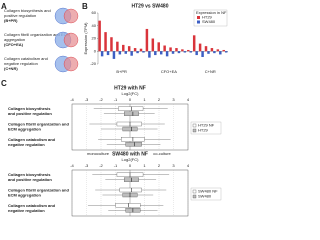 The height and width of the screenshot is (240, 320). What do you see at coordinates (130, 165) in the screenshot?
I see `x-tick-label: 0` at bounding box center [130, 165].